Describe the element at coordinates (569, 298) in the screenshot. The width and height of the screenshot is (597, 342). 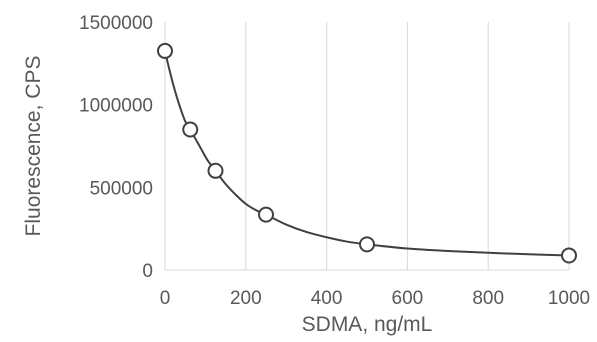
I see `x-tick-label: 1000` at that location.